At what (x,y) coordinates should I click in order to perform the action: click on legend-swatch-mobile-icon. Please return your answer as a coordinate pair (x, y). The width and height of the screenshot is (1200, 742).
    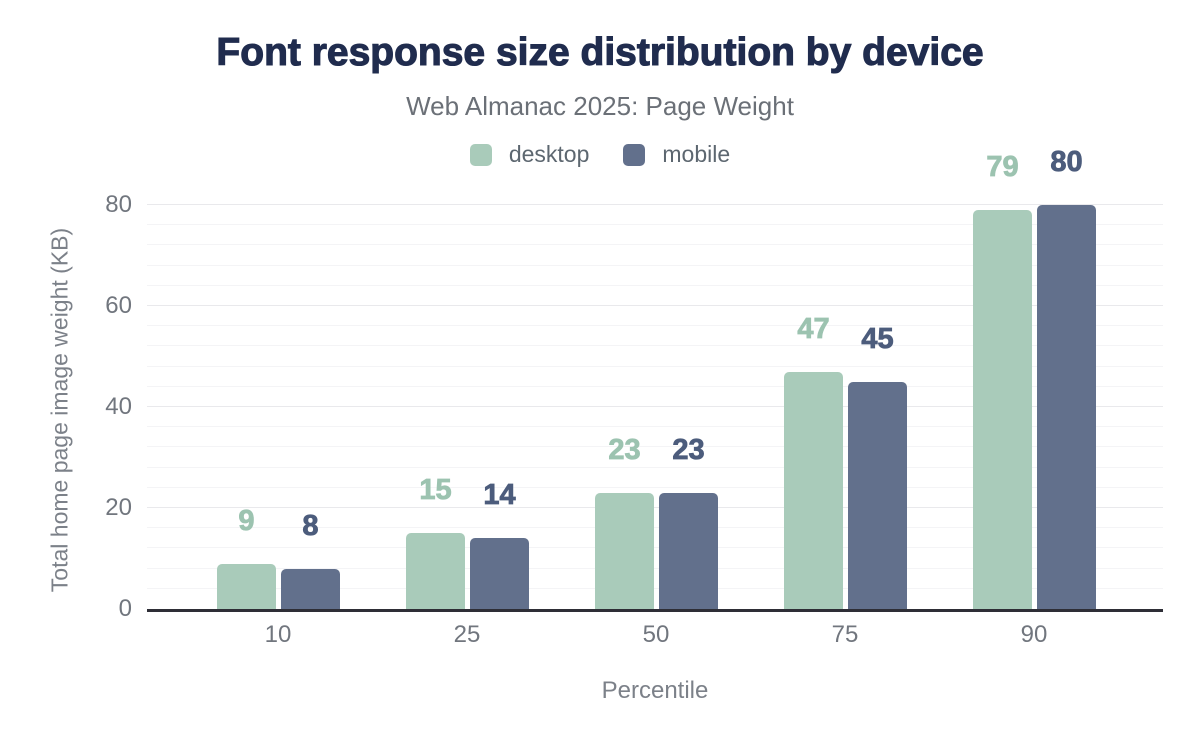
    Looking at the image, I should click on (634, 154).